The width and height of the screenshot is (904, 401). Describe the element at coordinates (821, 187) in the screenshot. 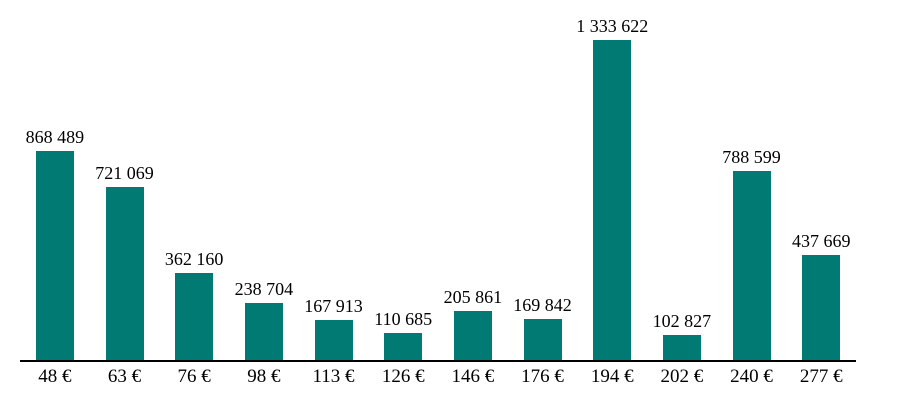

I see `bar-slot: 437 669` at that location.